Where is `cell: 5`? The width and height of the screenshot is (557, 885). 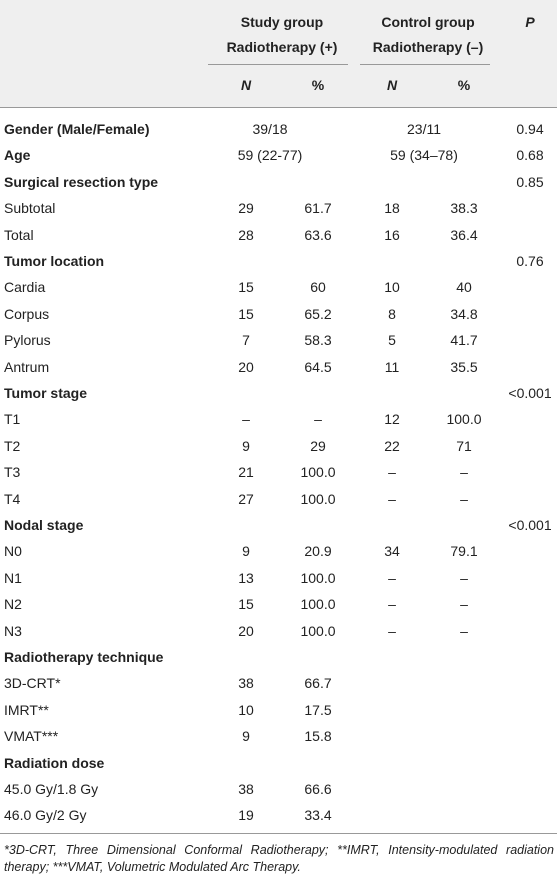
cell: 5 is located at coordinates (392, 340).